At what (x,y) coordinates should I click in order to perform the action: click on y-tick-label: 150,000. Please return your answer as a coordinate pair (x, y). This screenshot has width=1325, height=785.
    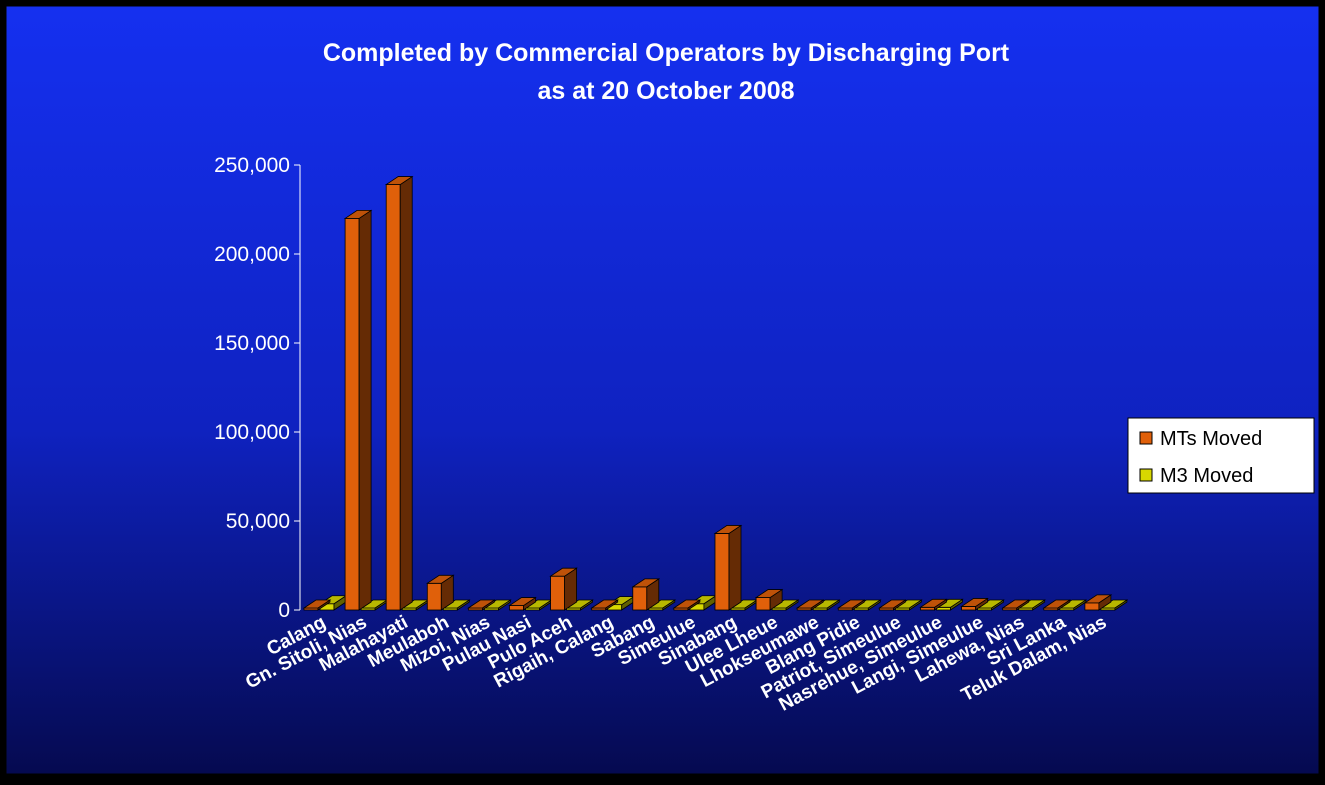
    Looking at the image, I should click on (252, 343).